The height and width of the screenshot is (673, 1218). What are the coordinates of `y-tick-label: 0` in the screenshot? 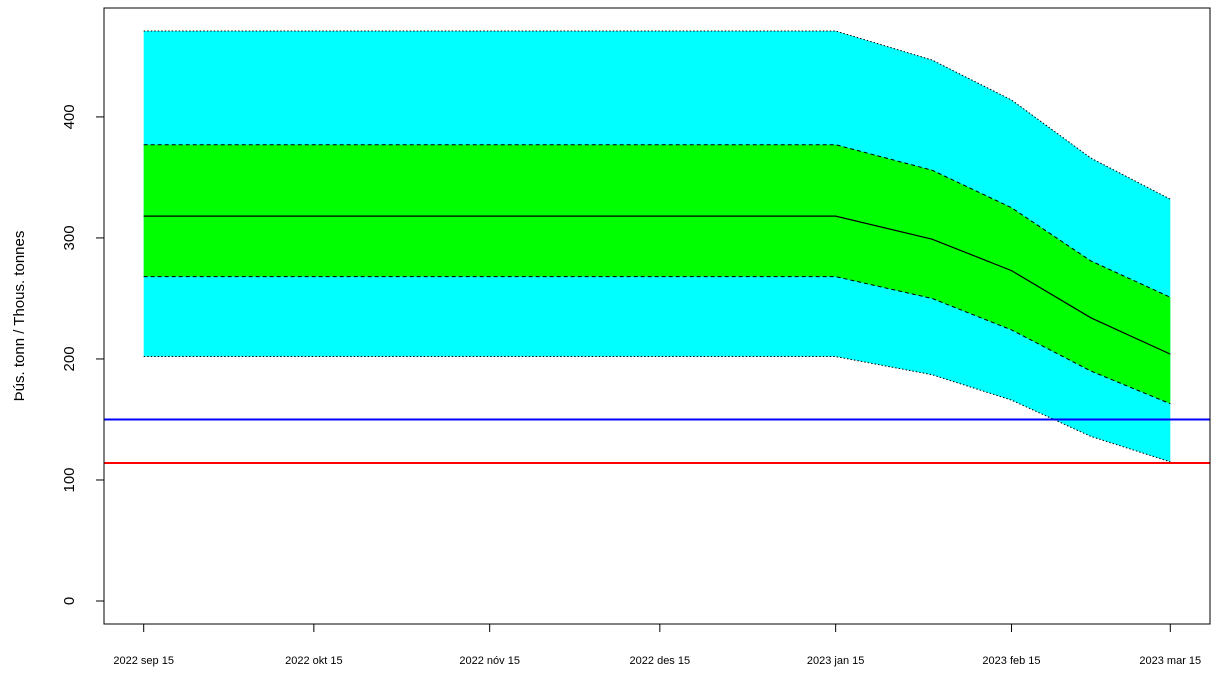 It's located at (69, 601).